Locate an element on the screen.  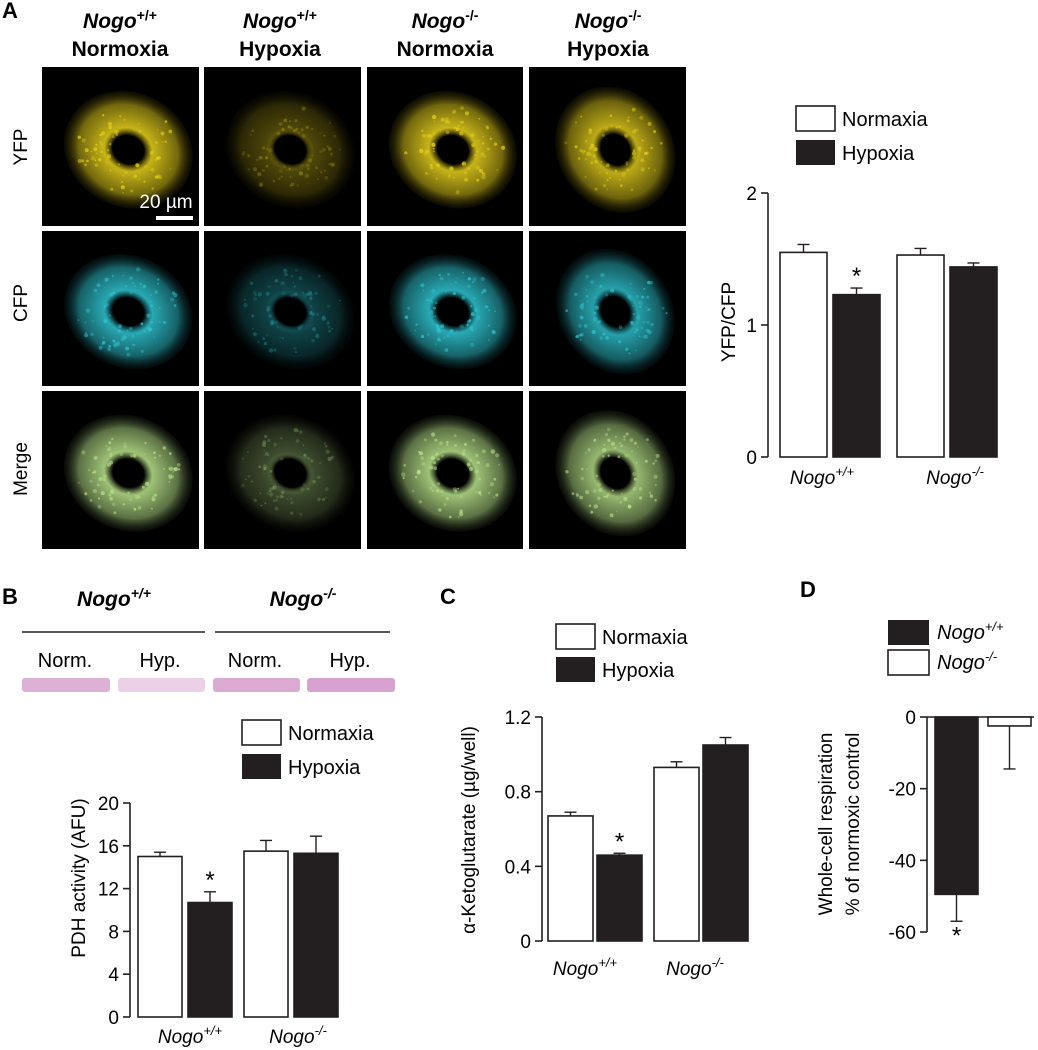
row-label-merge: Merge is located at coordinates (21, 469).